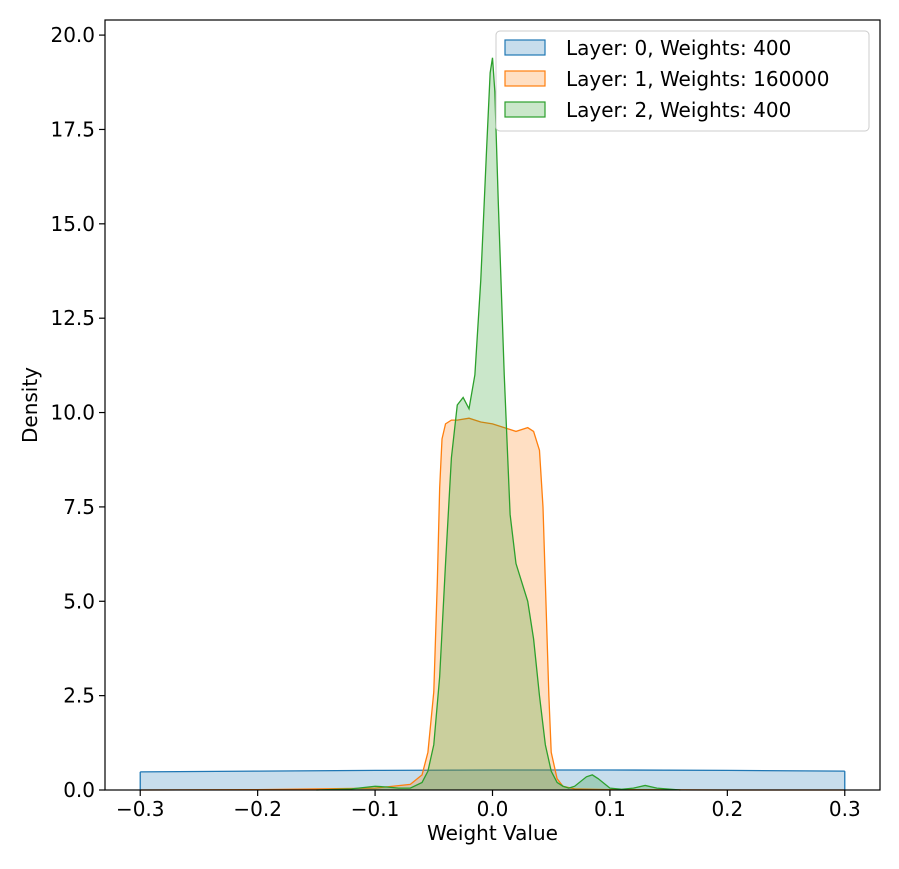 Image resolution: width=899 pixels, height=869 pixels. I want to click on legend-label-0: Layer: 0, Weights: 400, so click(678, 48).